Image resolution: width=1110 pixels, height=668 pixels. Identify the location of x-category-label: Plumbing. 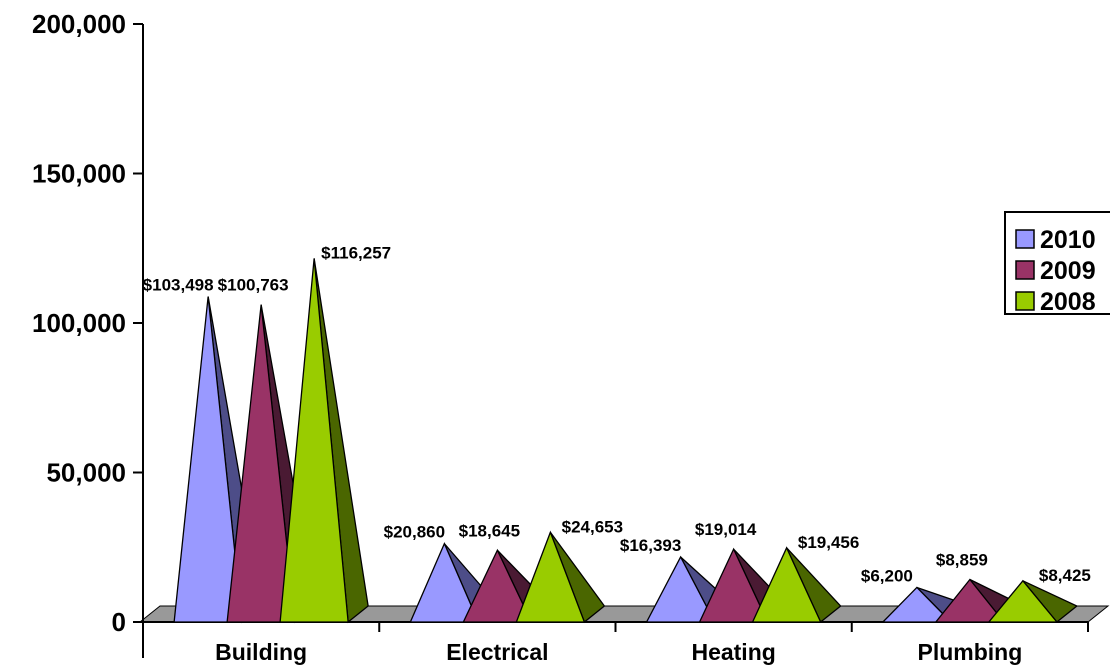
(969, 652).